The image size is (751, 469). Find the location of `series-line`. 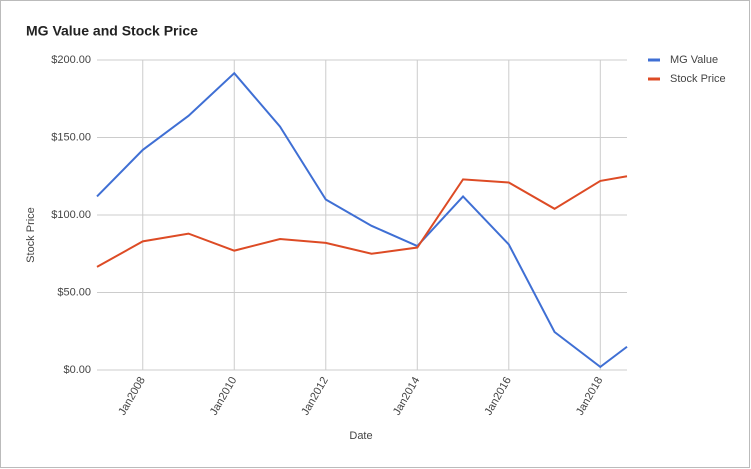

series-line is located at coordinates (362, 221).